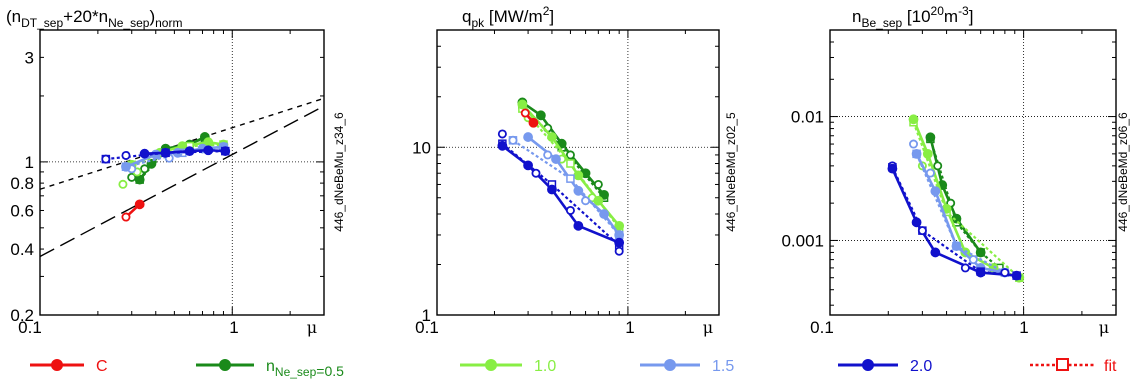 The width and height of the screenshot is (1134, 387). Describe the element at coordinates (912, 17) in the screenshot. I see `panel-3-title: nBe_sep [1020m-3]` at that location.